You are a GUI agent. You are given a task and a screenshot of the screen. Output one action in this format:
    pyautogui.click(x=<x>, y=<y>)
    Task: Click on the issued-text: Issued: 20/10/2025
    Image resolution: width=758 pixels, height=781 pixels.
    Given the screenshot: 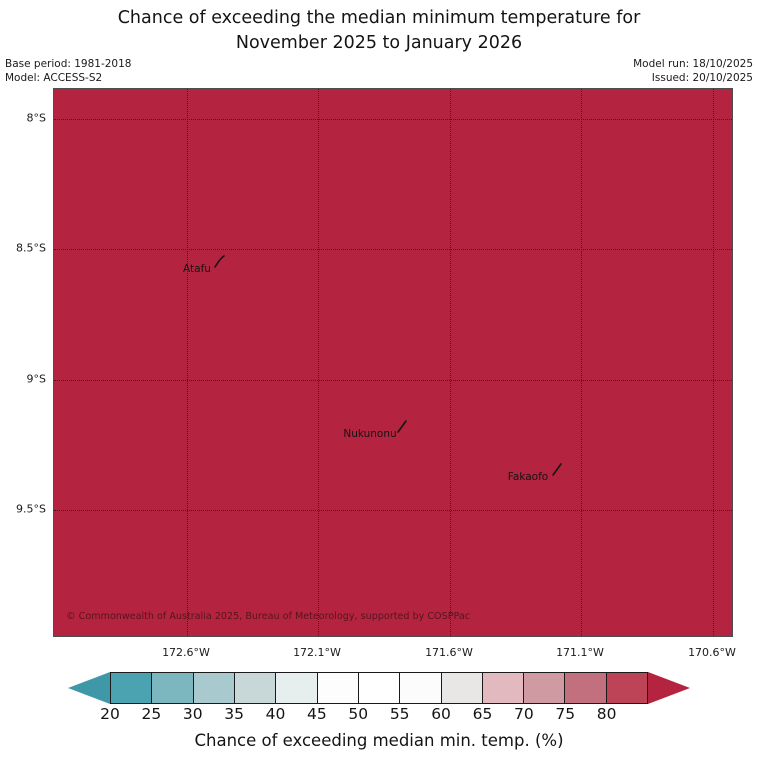 What is the action you would take?
    pyautogui.click(x=702, y=78)
    